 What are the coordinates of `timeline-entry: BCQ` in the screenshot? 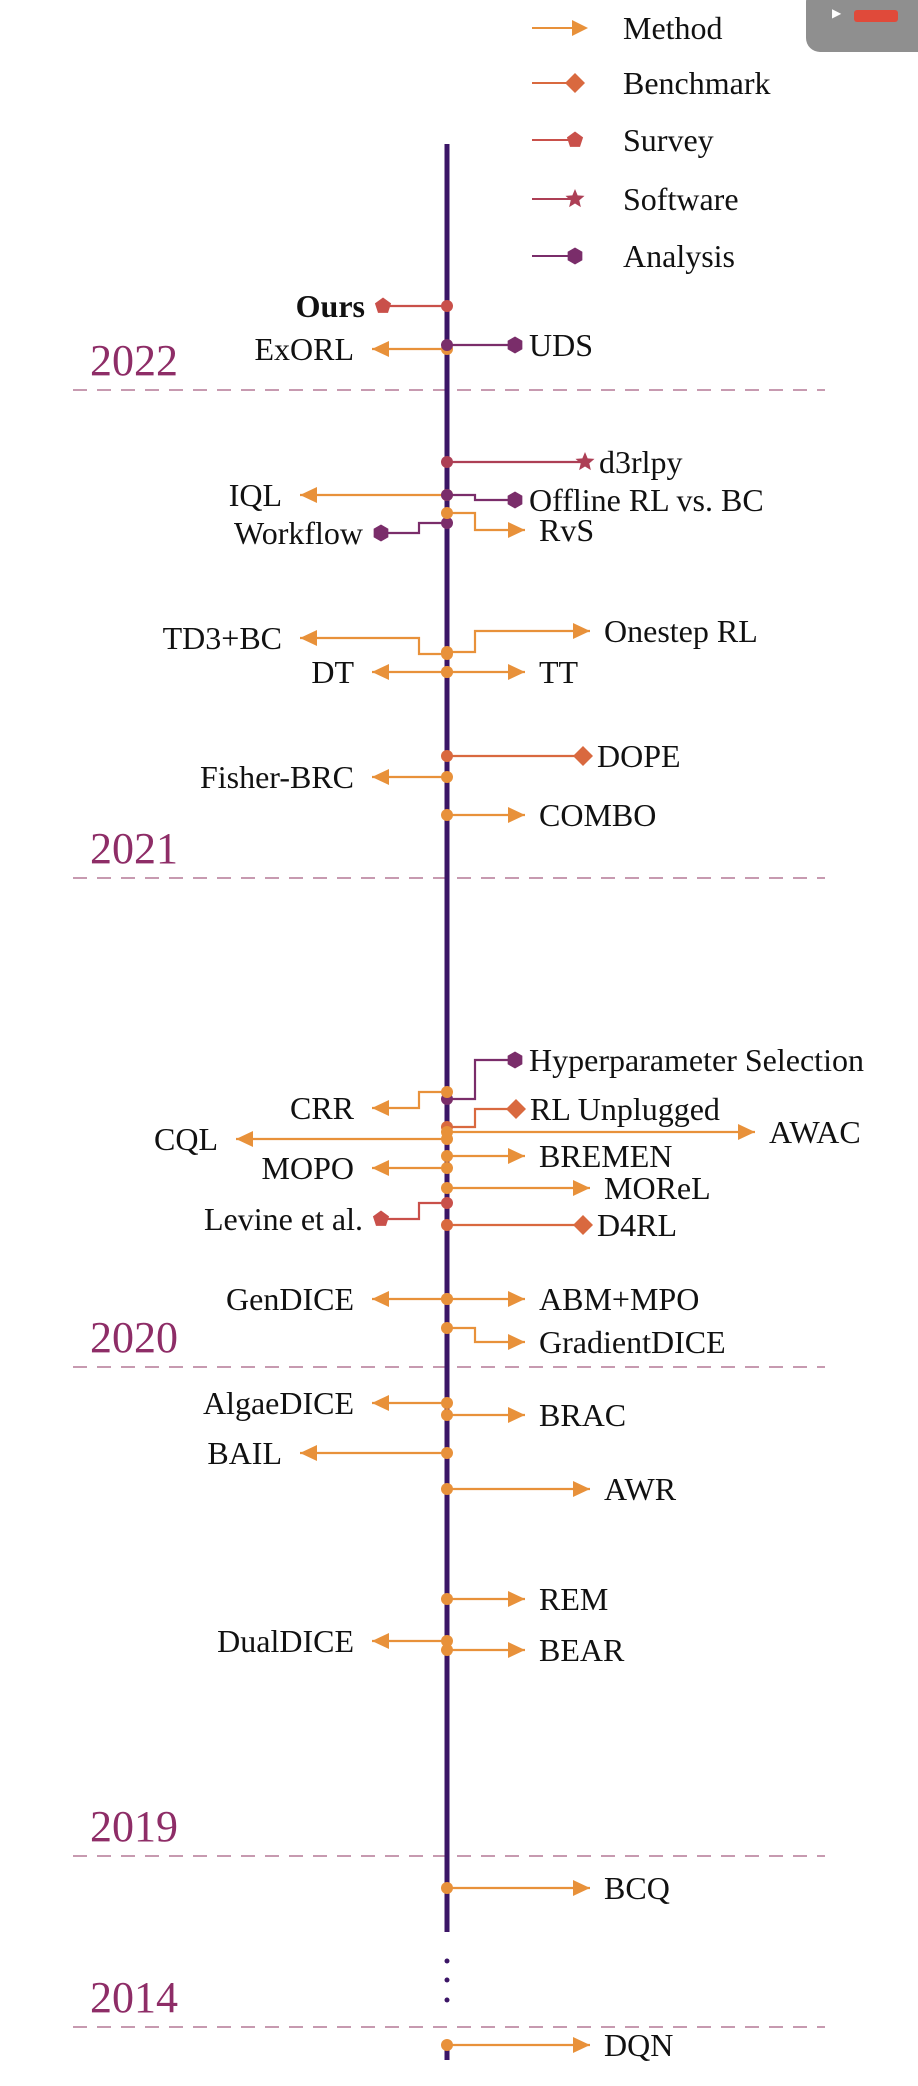 It's located at (555, 1888).